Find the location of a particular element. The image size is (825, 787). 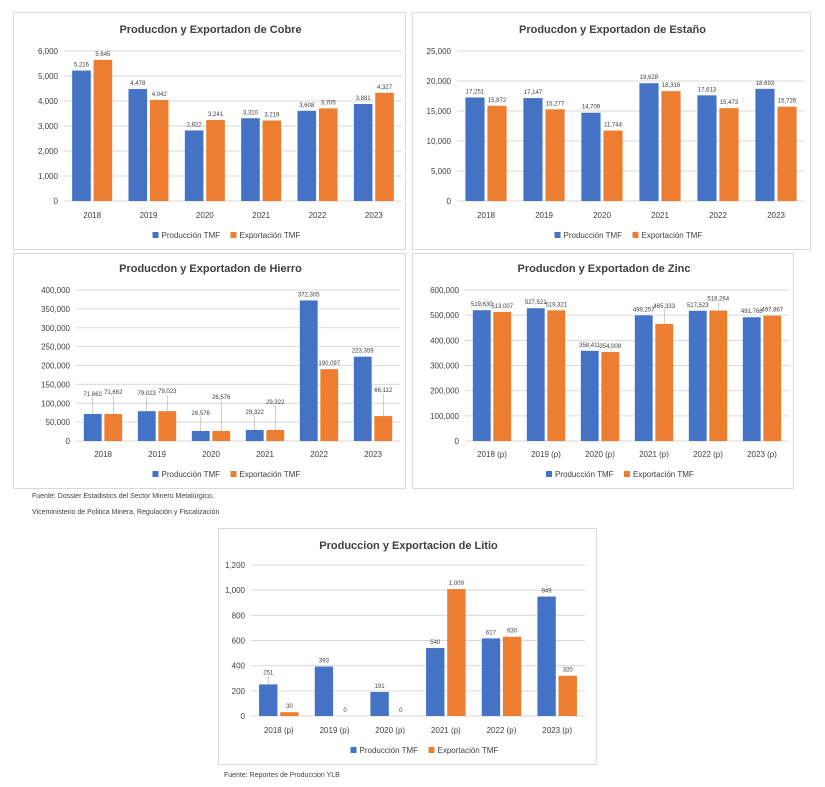

x-tick-label: 2019 is located at coordinates (157, 454).